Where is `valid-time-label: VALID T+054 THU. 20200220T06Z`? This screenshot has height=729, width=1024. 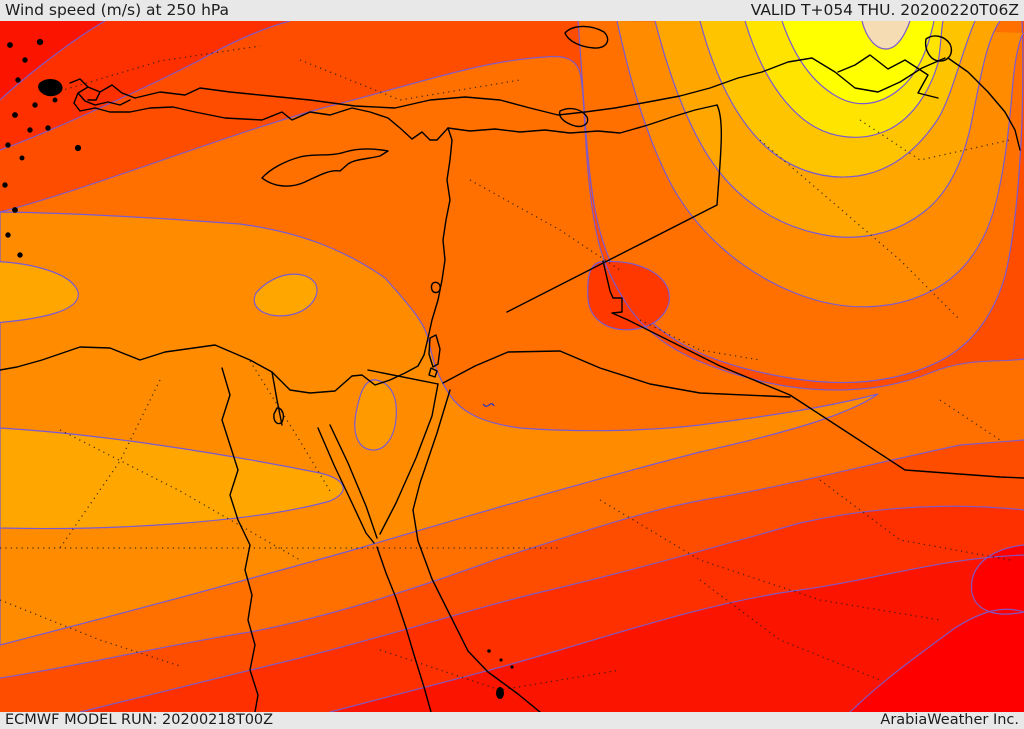 valid-time-label: VALID T+054 THU. 20200220T06Z is located at coordinates (884, 9).